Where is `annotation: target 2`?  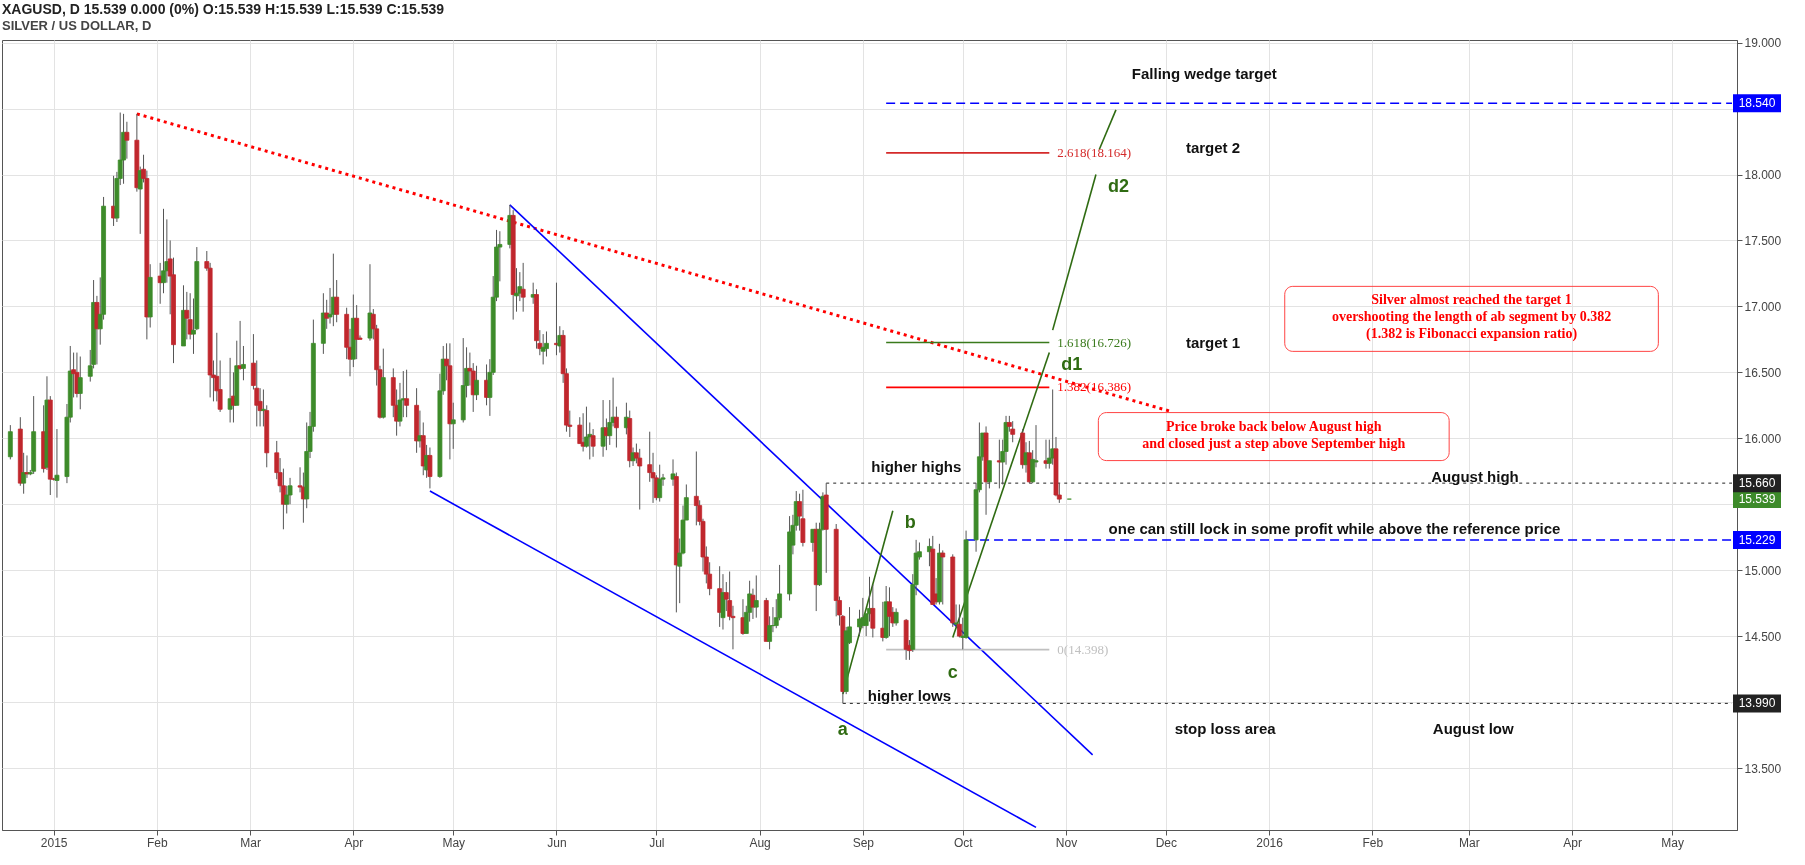 annotation: target 2 is located at coordinates (1213, 148).